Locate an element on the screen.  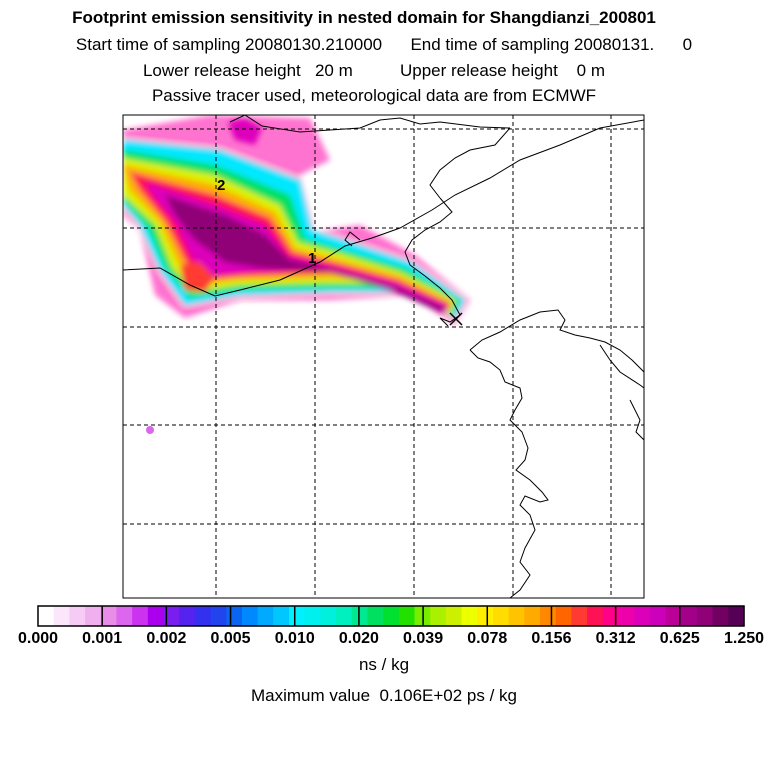
colorbar-tick-label: 0.156 is located at coordinates (551, 638).